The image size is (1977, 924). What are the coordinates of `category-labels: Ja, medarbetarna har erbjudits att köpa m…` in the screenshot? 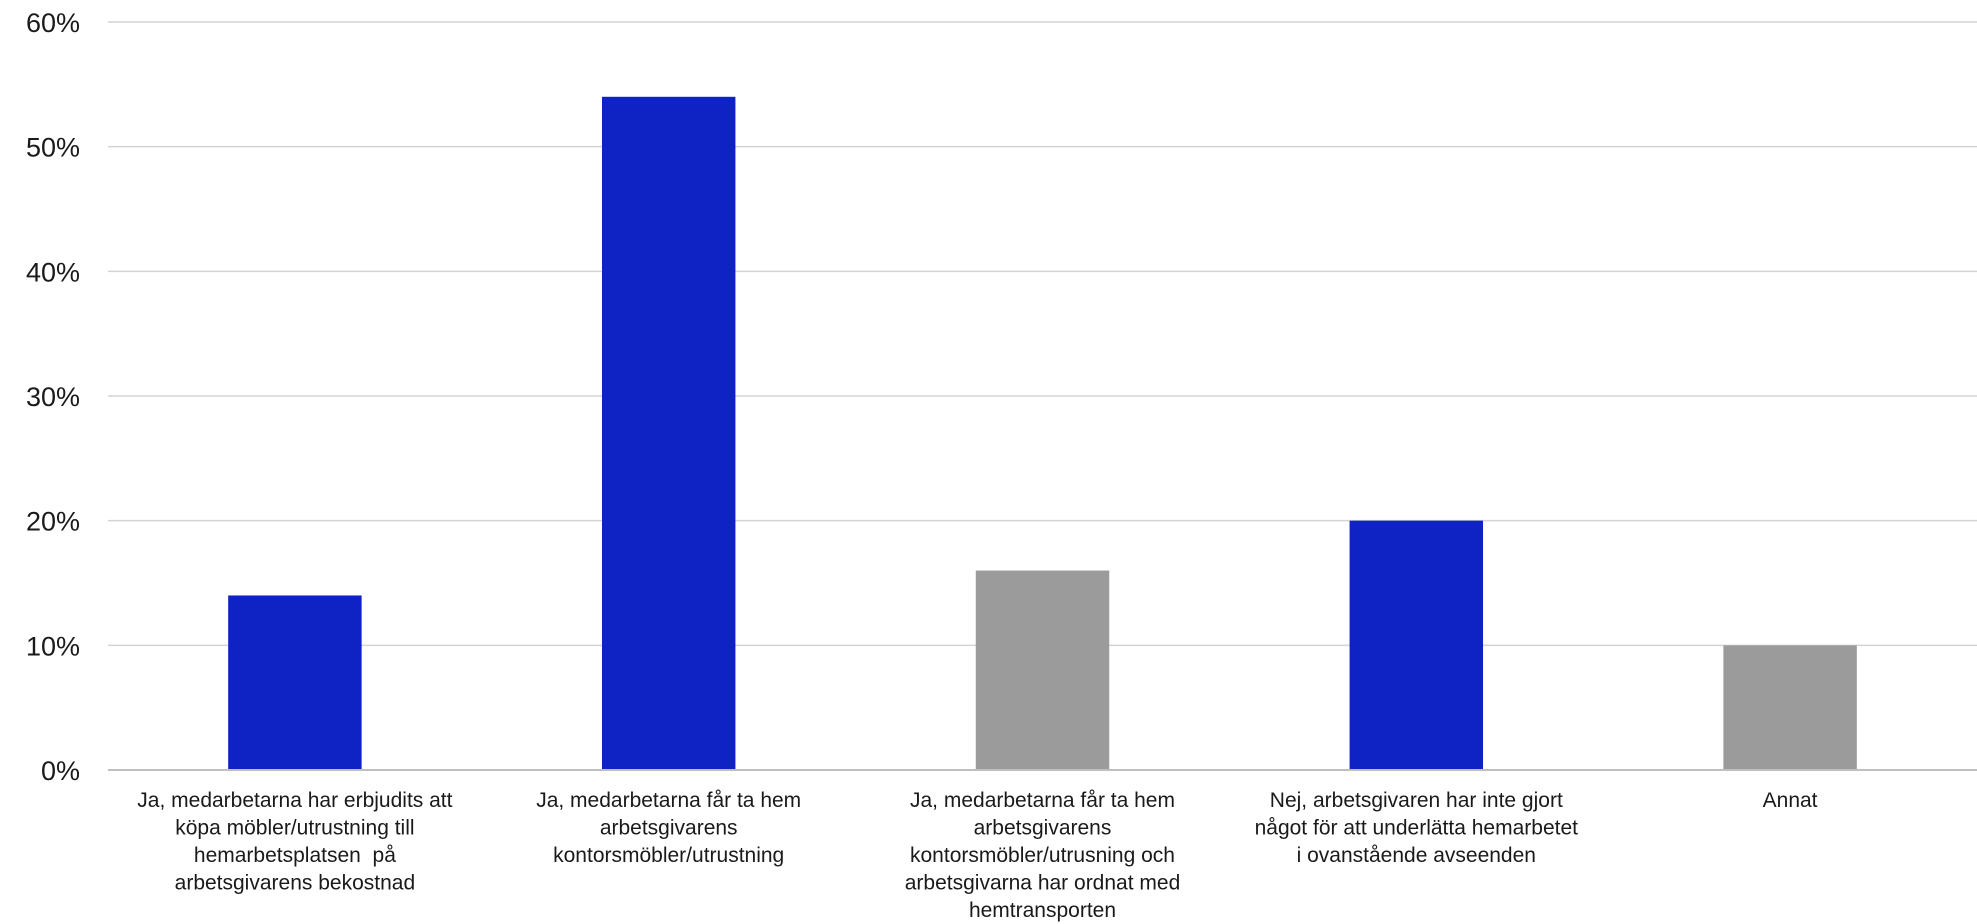 It's located at (977, 855).